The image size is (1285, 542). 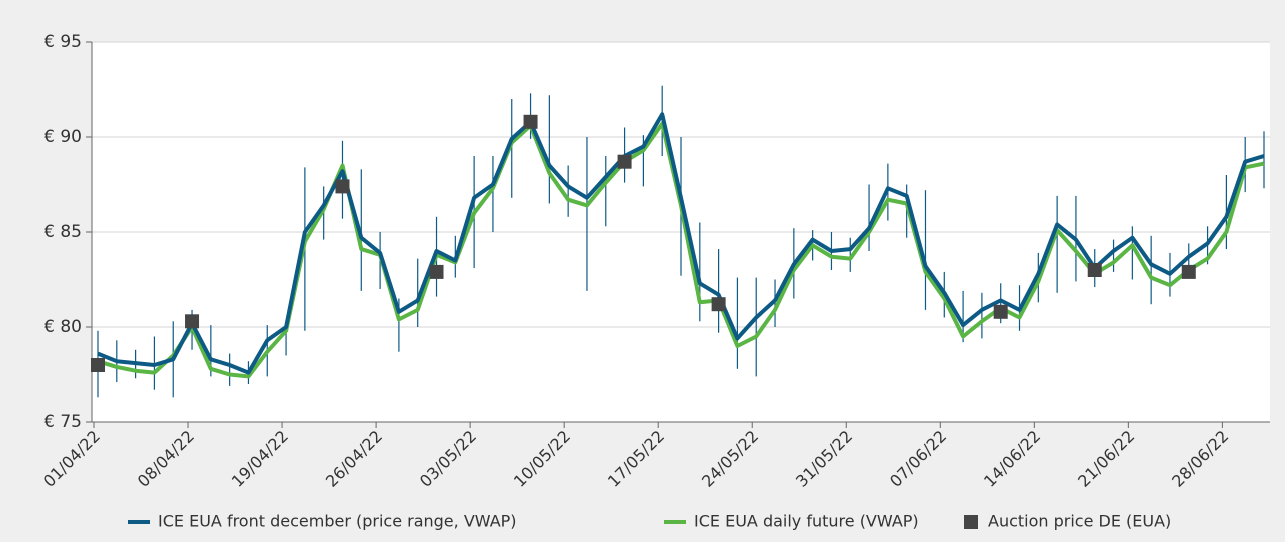 I want to click on legend-label: ICE EUA daily future (VWAP), so click(x=806, y=521).